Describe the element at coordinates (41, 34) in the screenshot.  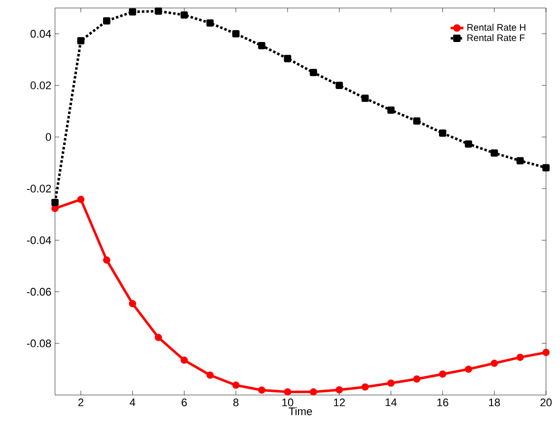
I see `y-tick-label: 0.04` at that location.